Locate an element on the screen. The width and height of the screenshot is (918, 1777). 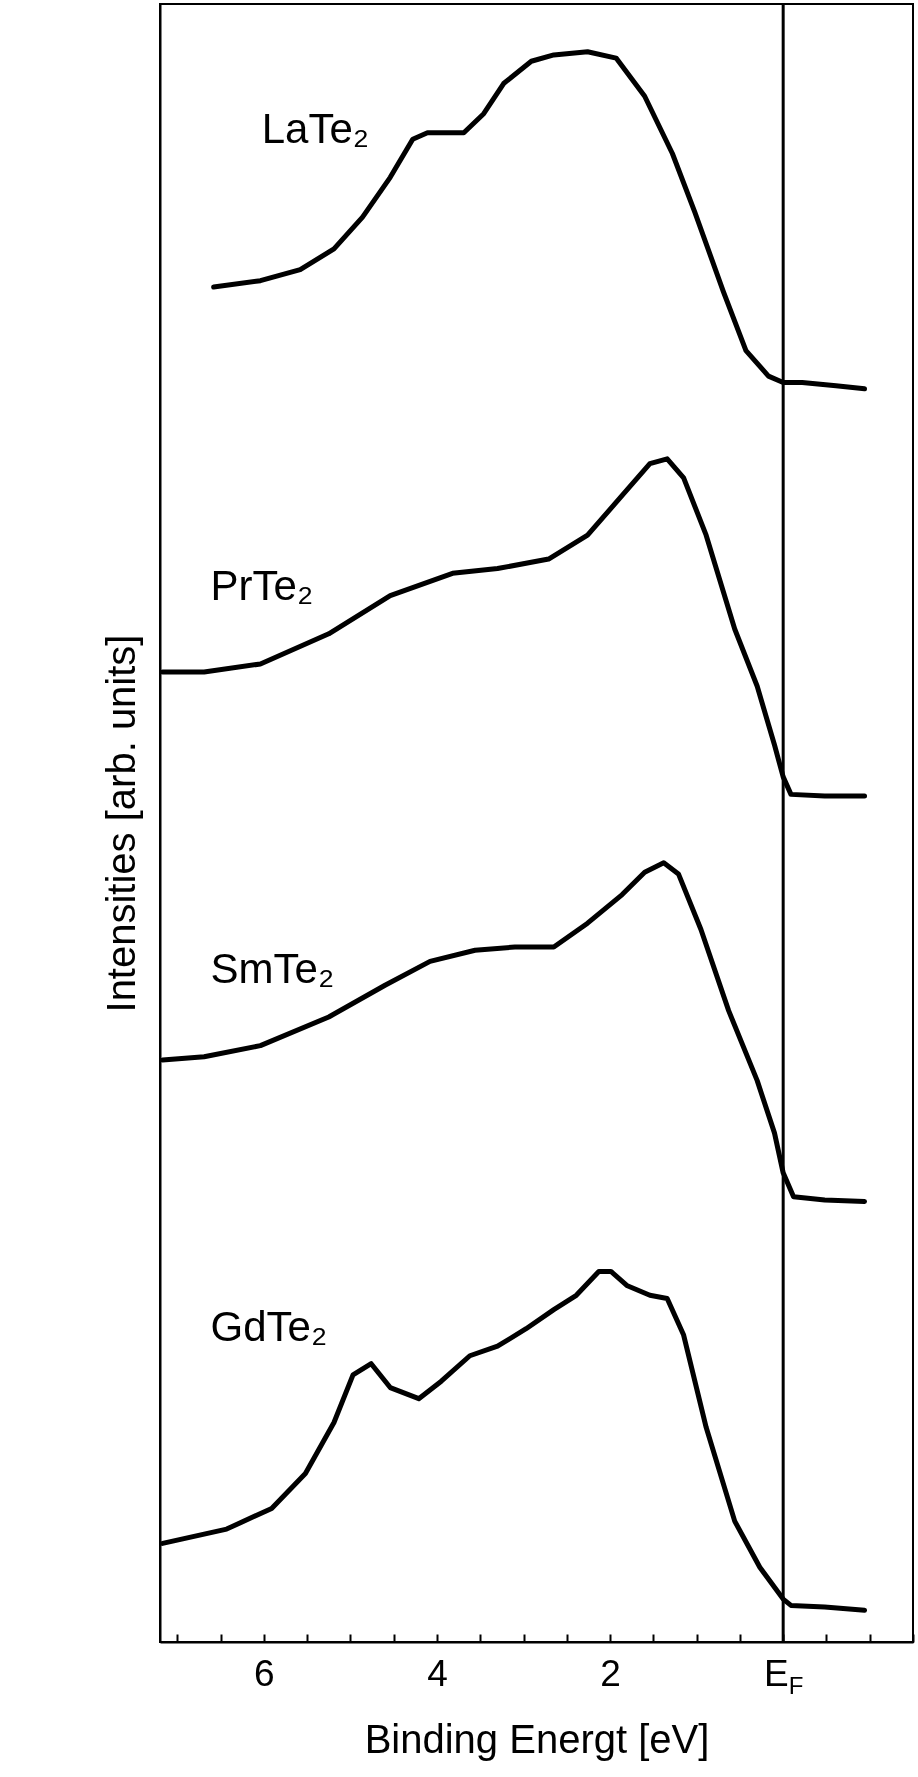
x-tick-label: 6 is located at coordinates (264, 1673).